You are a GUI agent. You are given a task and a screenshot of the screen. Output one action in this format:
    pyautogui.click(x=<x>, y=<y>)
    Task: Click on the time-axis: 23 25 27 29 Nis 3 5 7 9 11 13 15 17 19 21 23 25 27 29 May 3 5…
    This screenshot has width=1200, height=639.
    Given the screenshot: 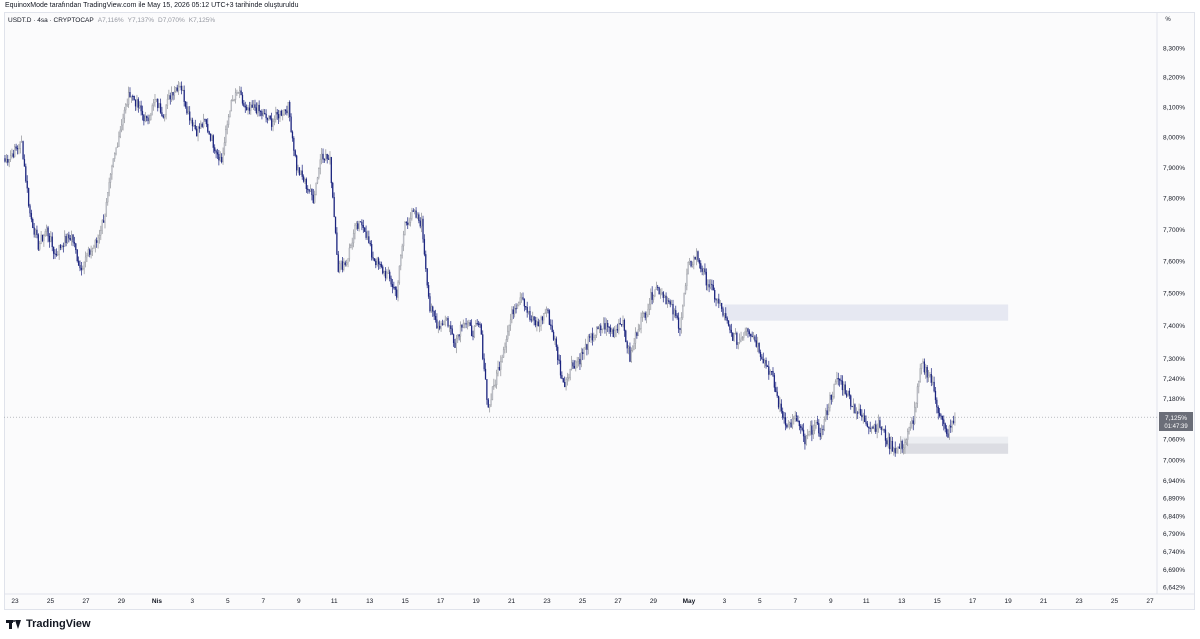 What is the action you would take?
    pyautogui.click(x=582, y=601)
    